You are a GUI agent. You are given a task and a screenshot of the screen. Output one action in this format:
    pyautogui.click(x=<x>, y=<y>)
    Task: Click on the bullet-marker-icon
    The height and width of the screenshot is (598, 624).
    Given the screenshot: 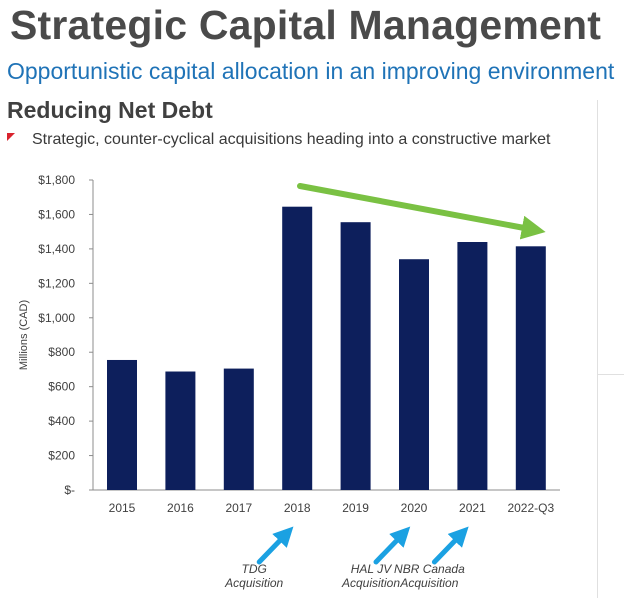 What is the action you would take?
    pyautogui.click(x=11, y=137)
    